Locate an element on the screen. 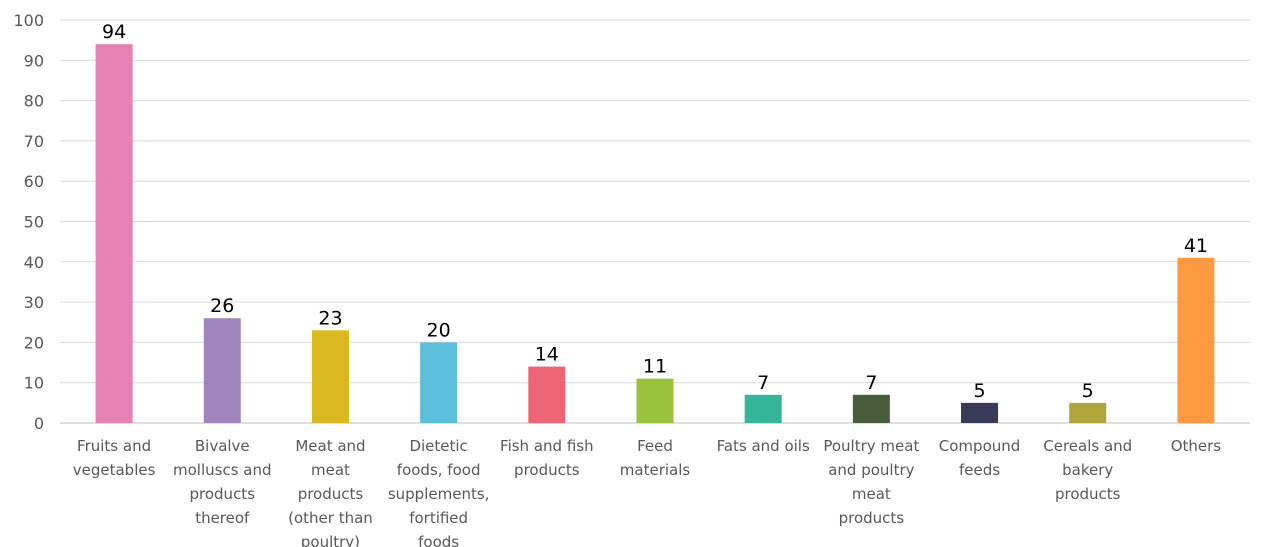 The image size is (1261, 547). x-category-label: Meat and meat products (other than poultry) is located at coordinates (330, 492).